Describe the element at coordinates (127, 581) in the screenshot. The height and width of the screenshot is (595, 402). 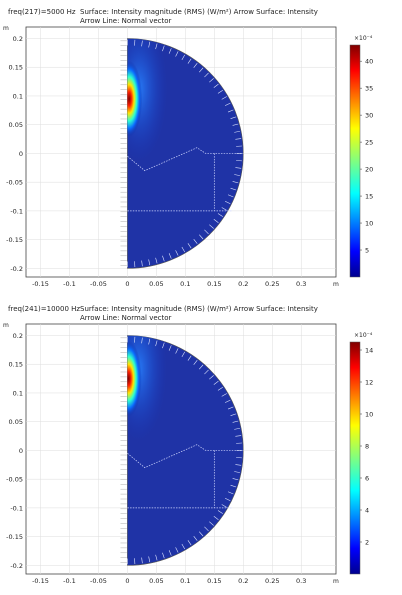
I see `x-tick-label: 0` at that location.